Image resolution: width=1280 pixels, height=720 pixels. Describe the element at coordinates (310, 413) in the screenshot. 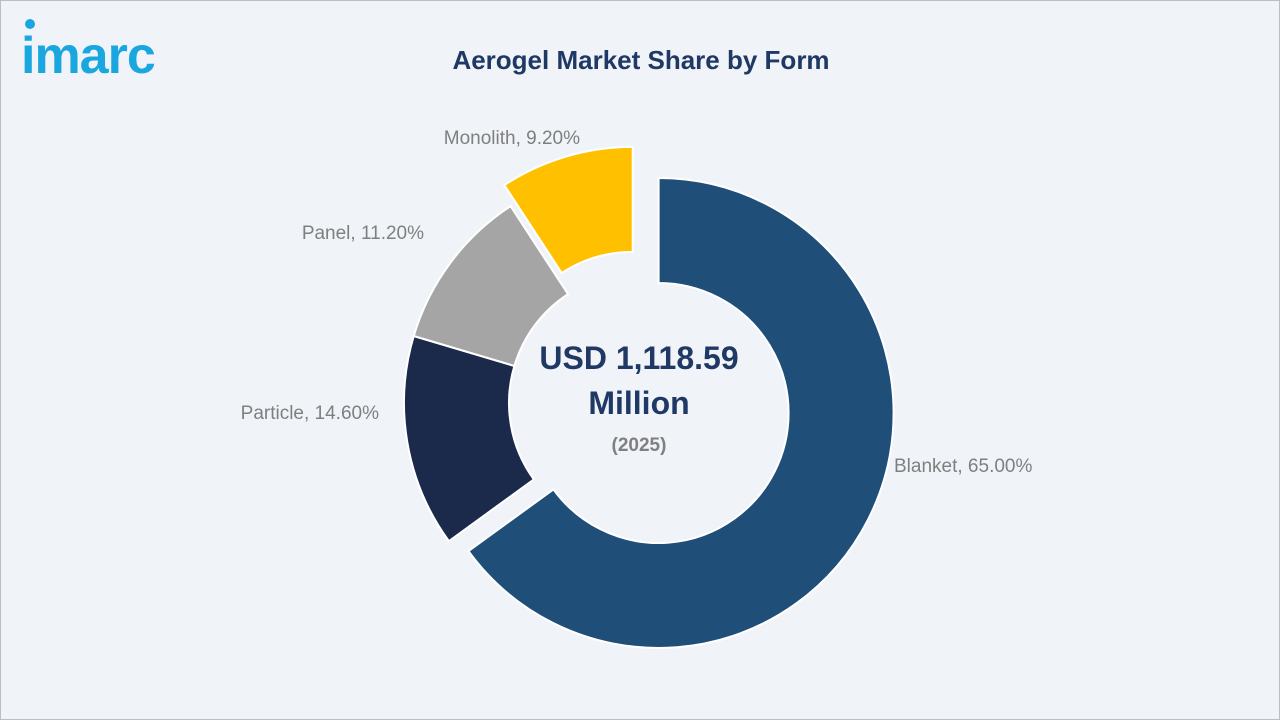

I see `slice-label-particle: Particle, 14.60%` at that location.